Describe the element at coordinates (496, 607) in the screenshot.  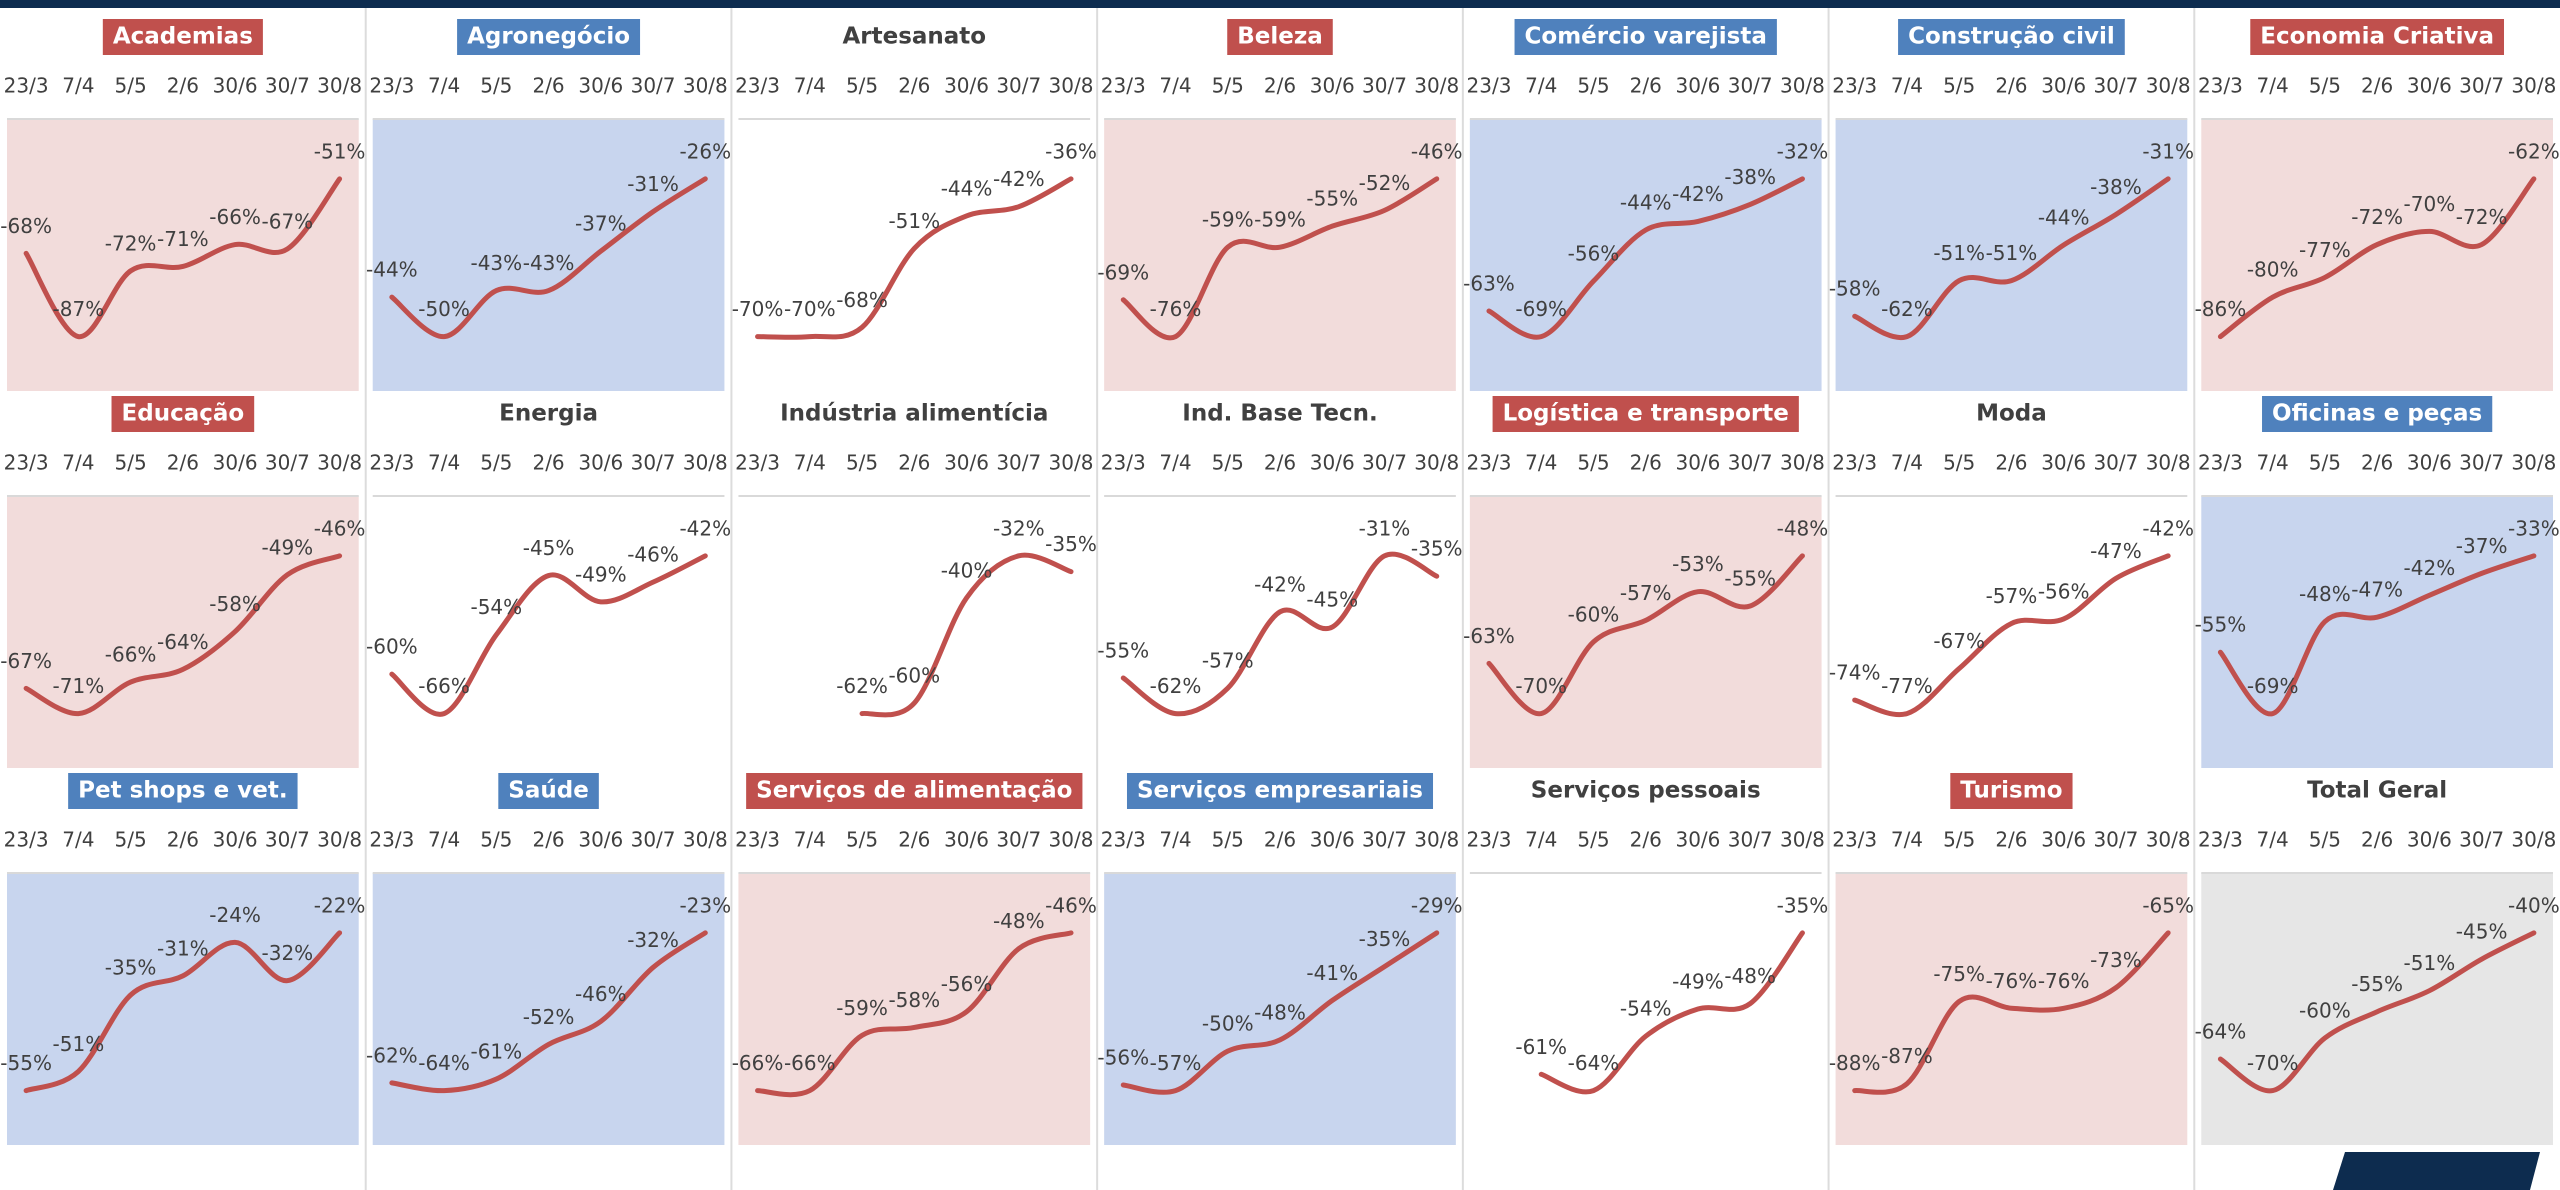
I see `data-label: -54%` at that location.